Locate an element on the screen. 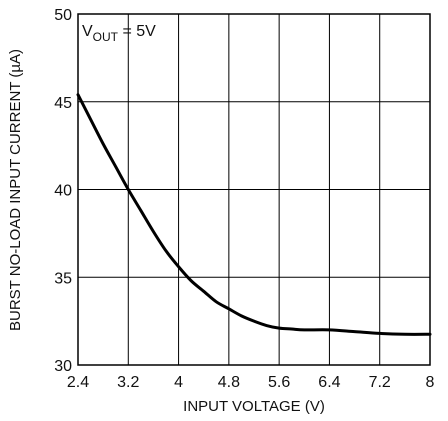  annotation-rest: = 5V is located at coordinates (137, 31).